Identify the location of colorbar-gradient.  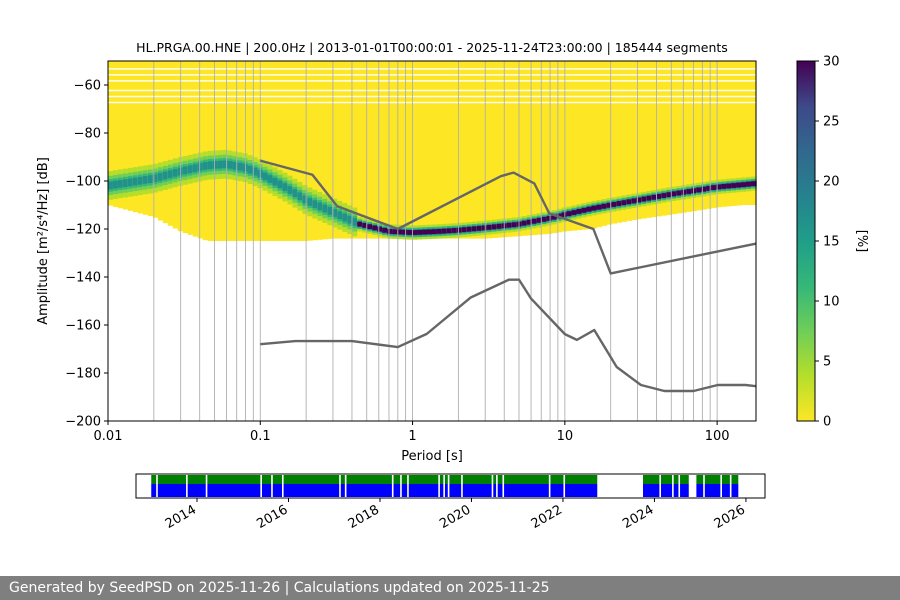
(806, 241).